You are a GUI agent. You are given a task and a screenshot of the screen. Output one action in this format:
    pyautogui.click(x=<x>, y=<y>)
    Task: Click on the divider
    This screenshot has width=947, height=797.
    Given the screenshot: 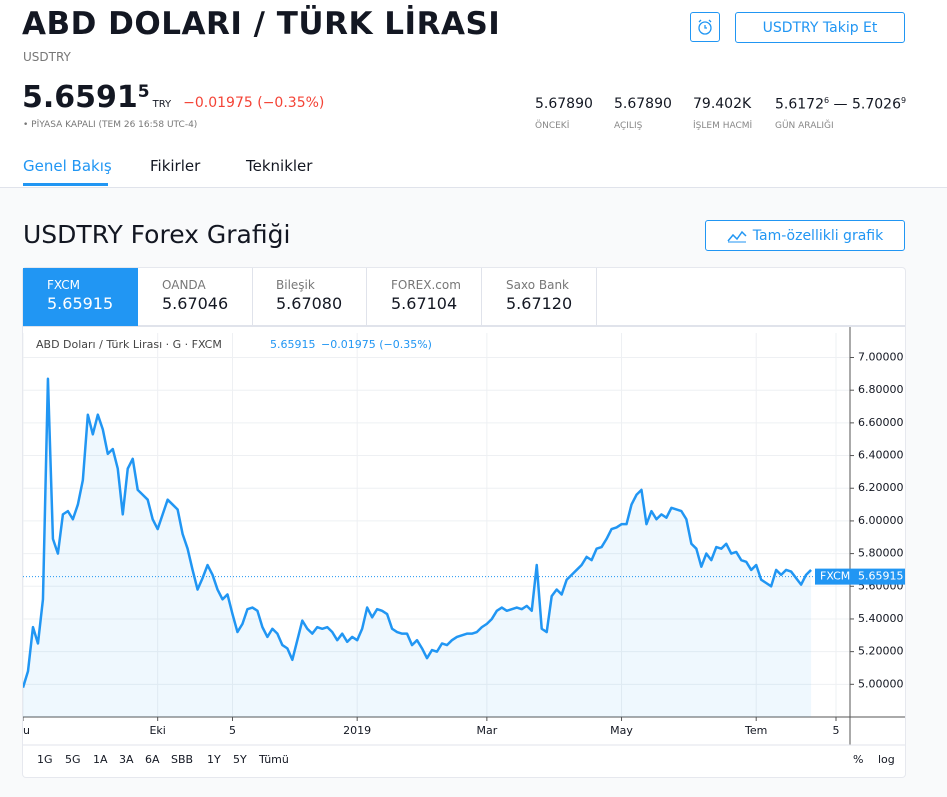 What is the action you would take?
    pyautogui.click(x=751, y=325)
    